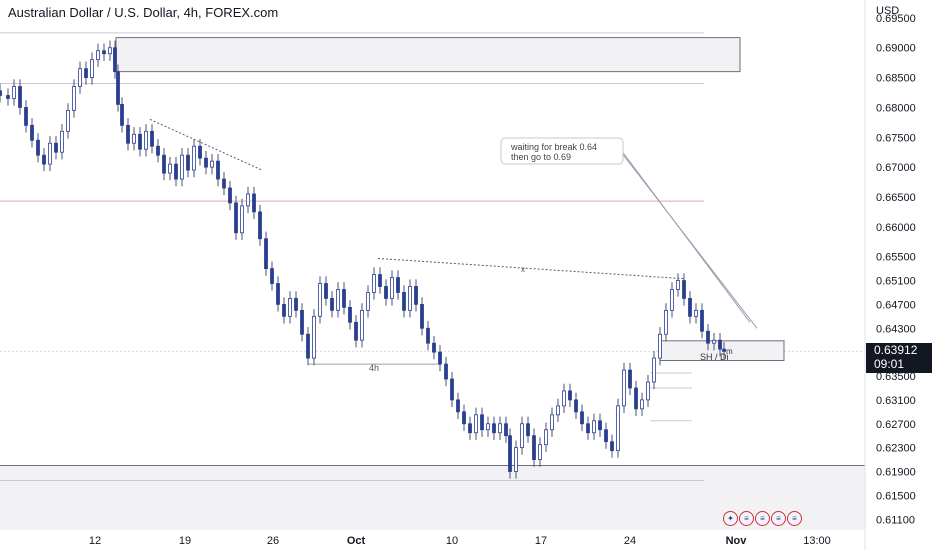 The image size is (932, 550). Describe the element at coordinates (896, 401) in the screenshot. I see `y-tick-label: 0.63100` at that location.